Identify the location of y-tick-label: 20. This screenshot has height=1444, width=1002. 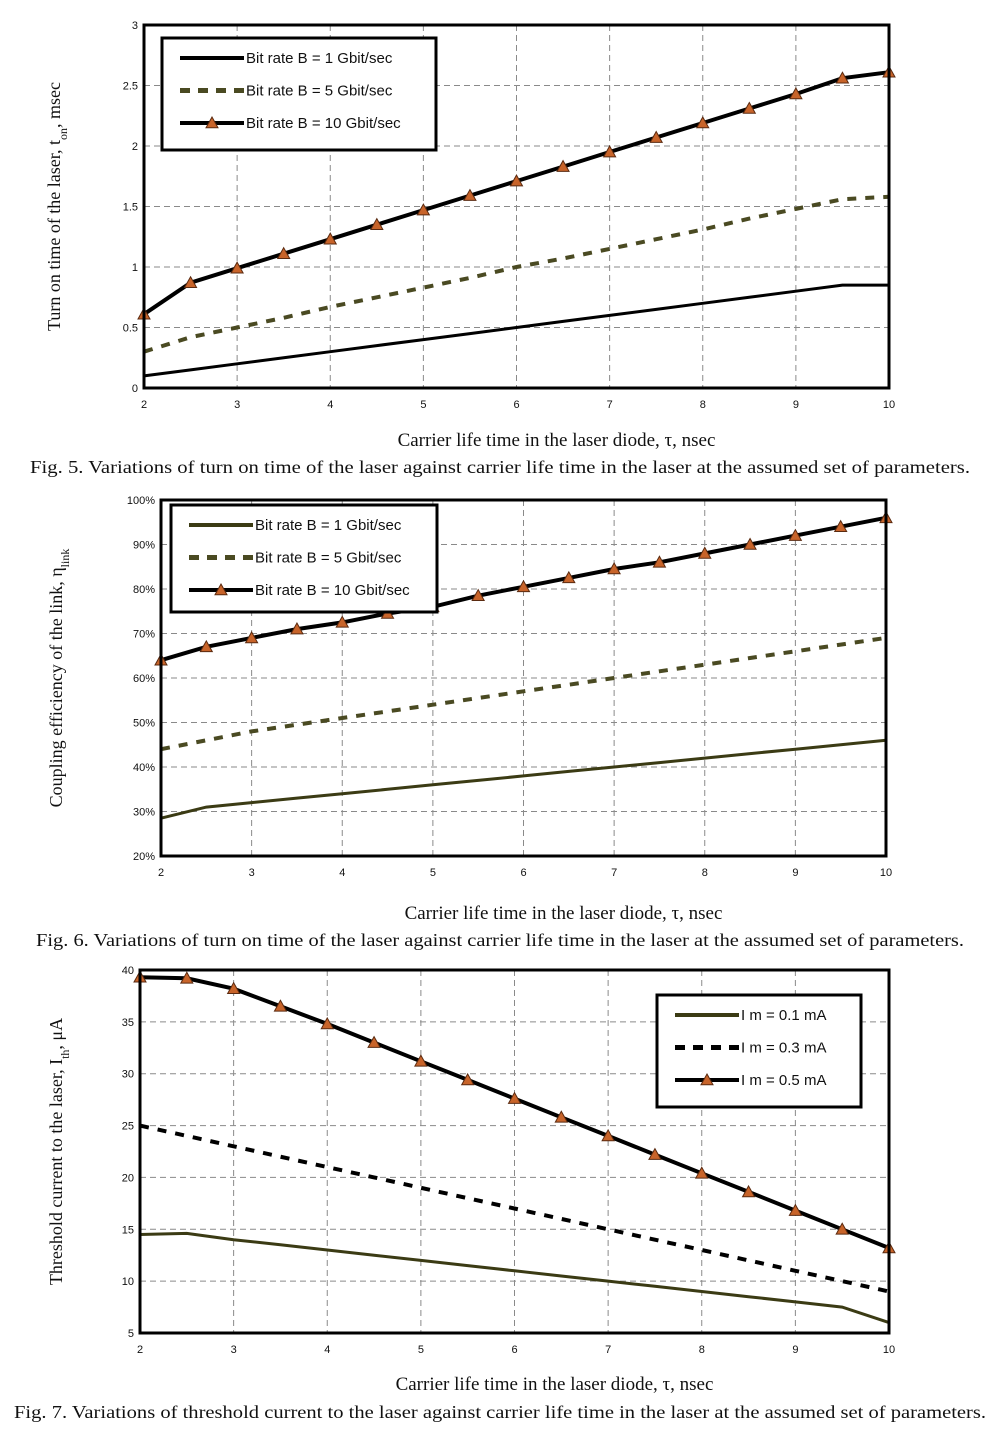
(128, 1178).